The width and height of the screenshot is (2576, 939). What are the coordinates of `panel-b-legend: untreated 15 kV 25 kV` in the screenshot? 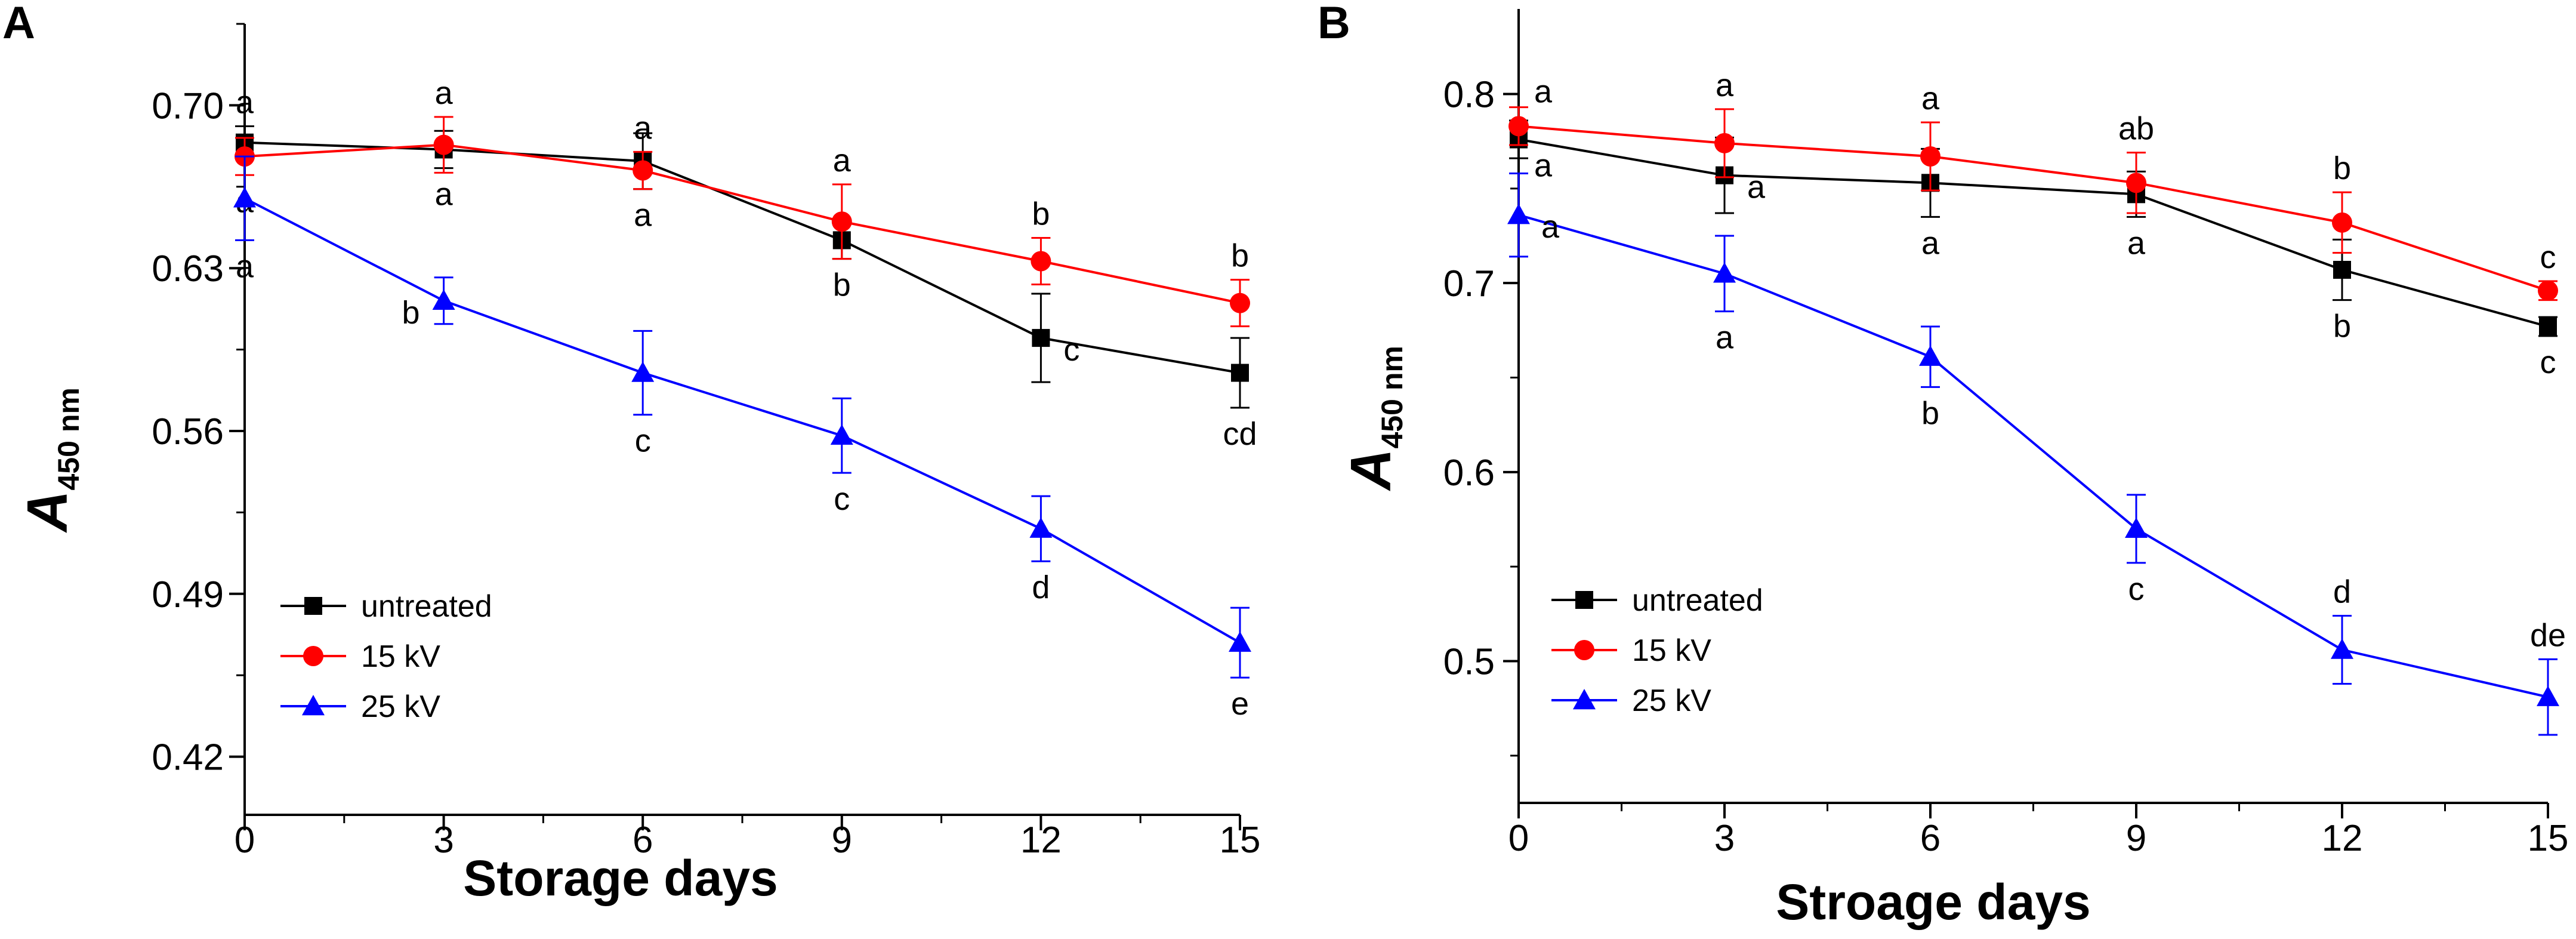 It's located at (1657, 651).